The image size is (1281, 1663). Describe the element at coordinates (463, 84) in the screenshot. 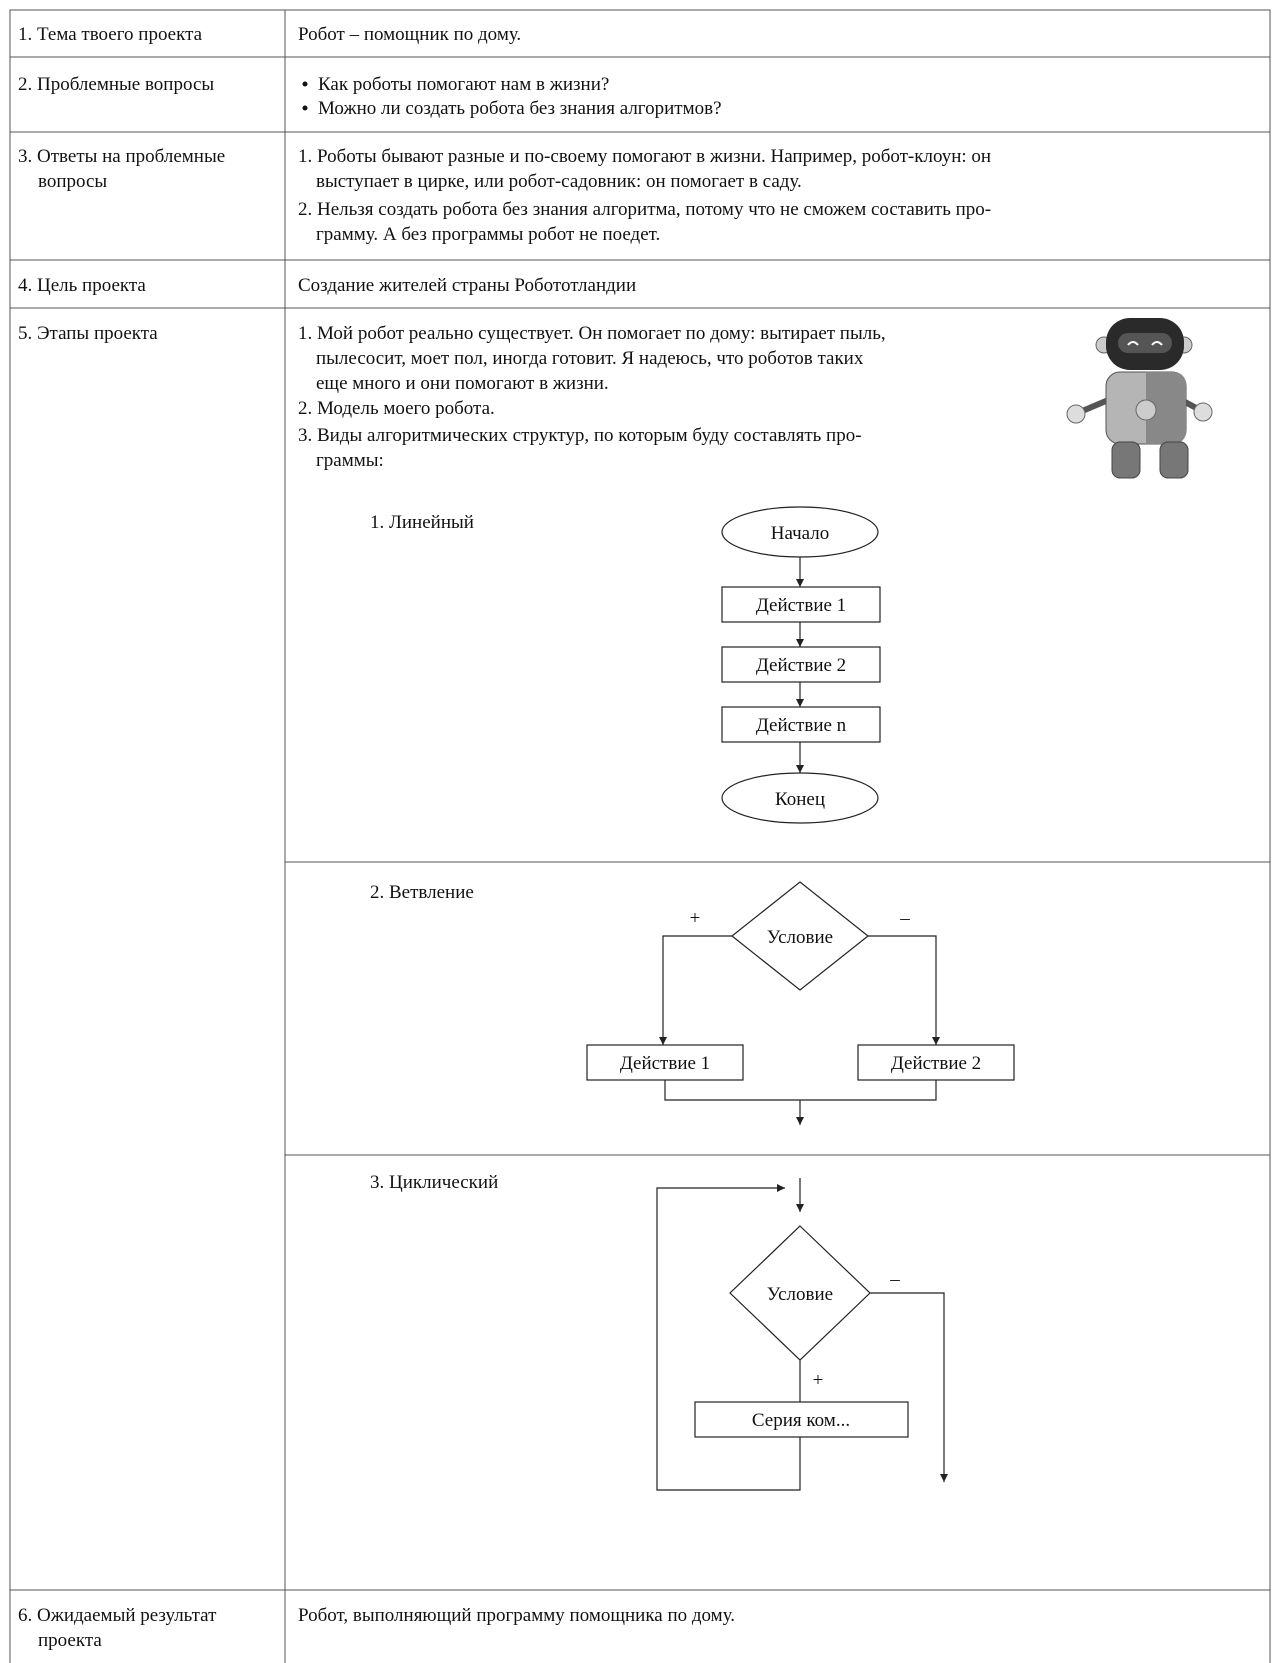

I see `cell-text: Как роботы помогают нам в жизни?` at that location.